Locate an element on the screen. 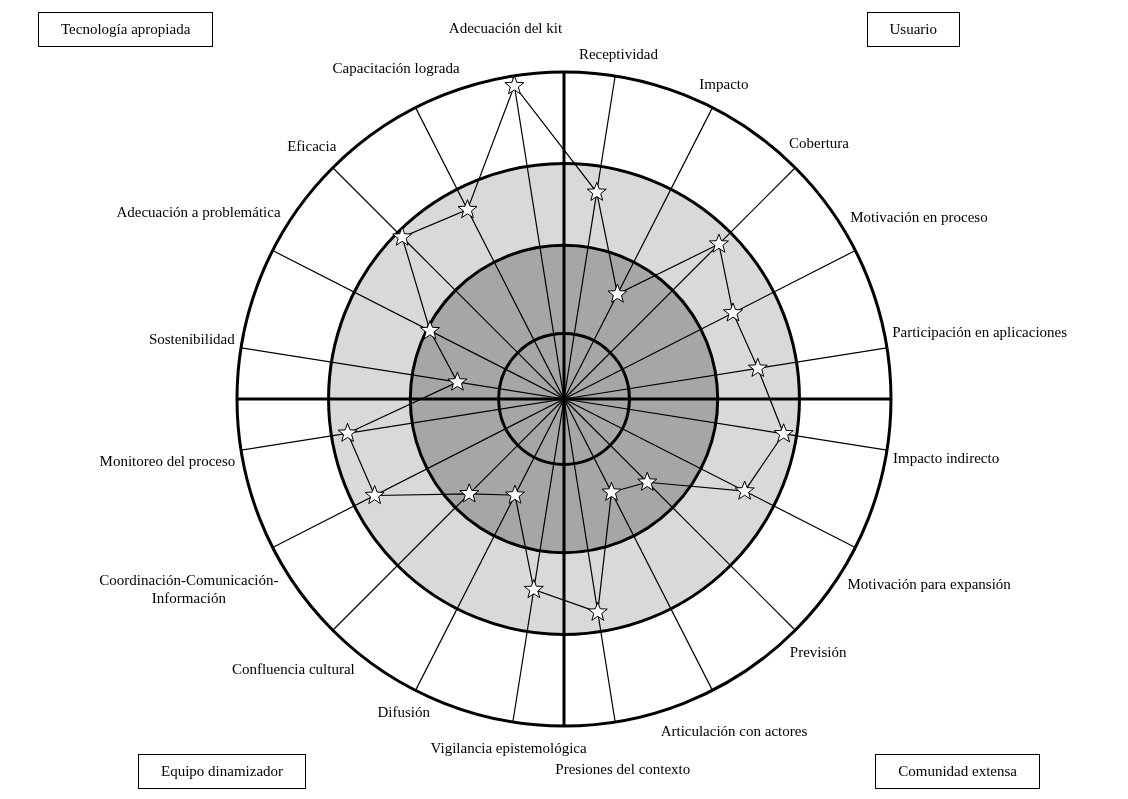 The image size is (1128, 799). text: Usuario is located at coordinates (913, 29).